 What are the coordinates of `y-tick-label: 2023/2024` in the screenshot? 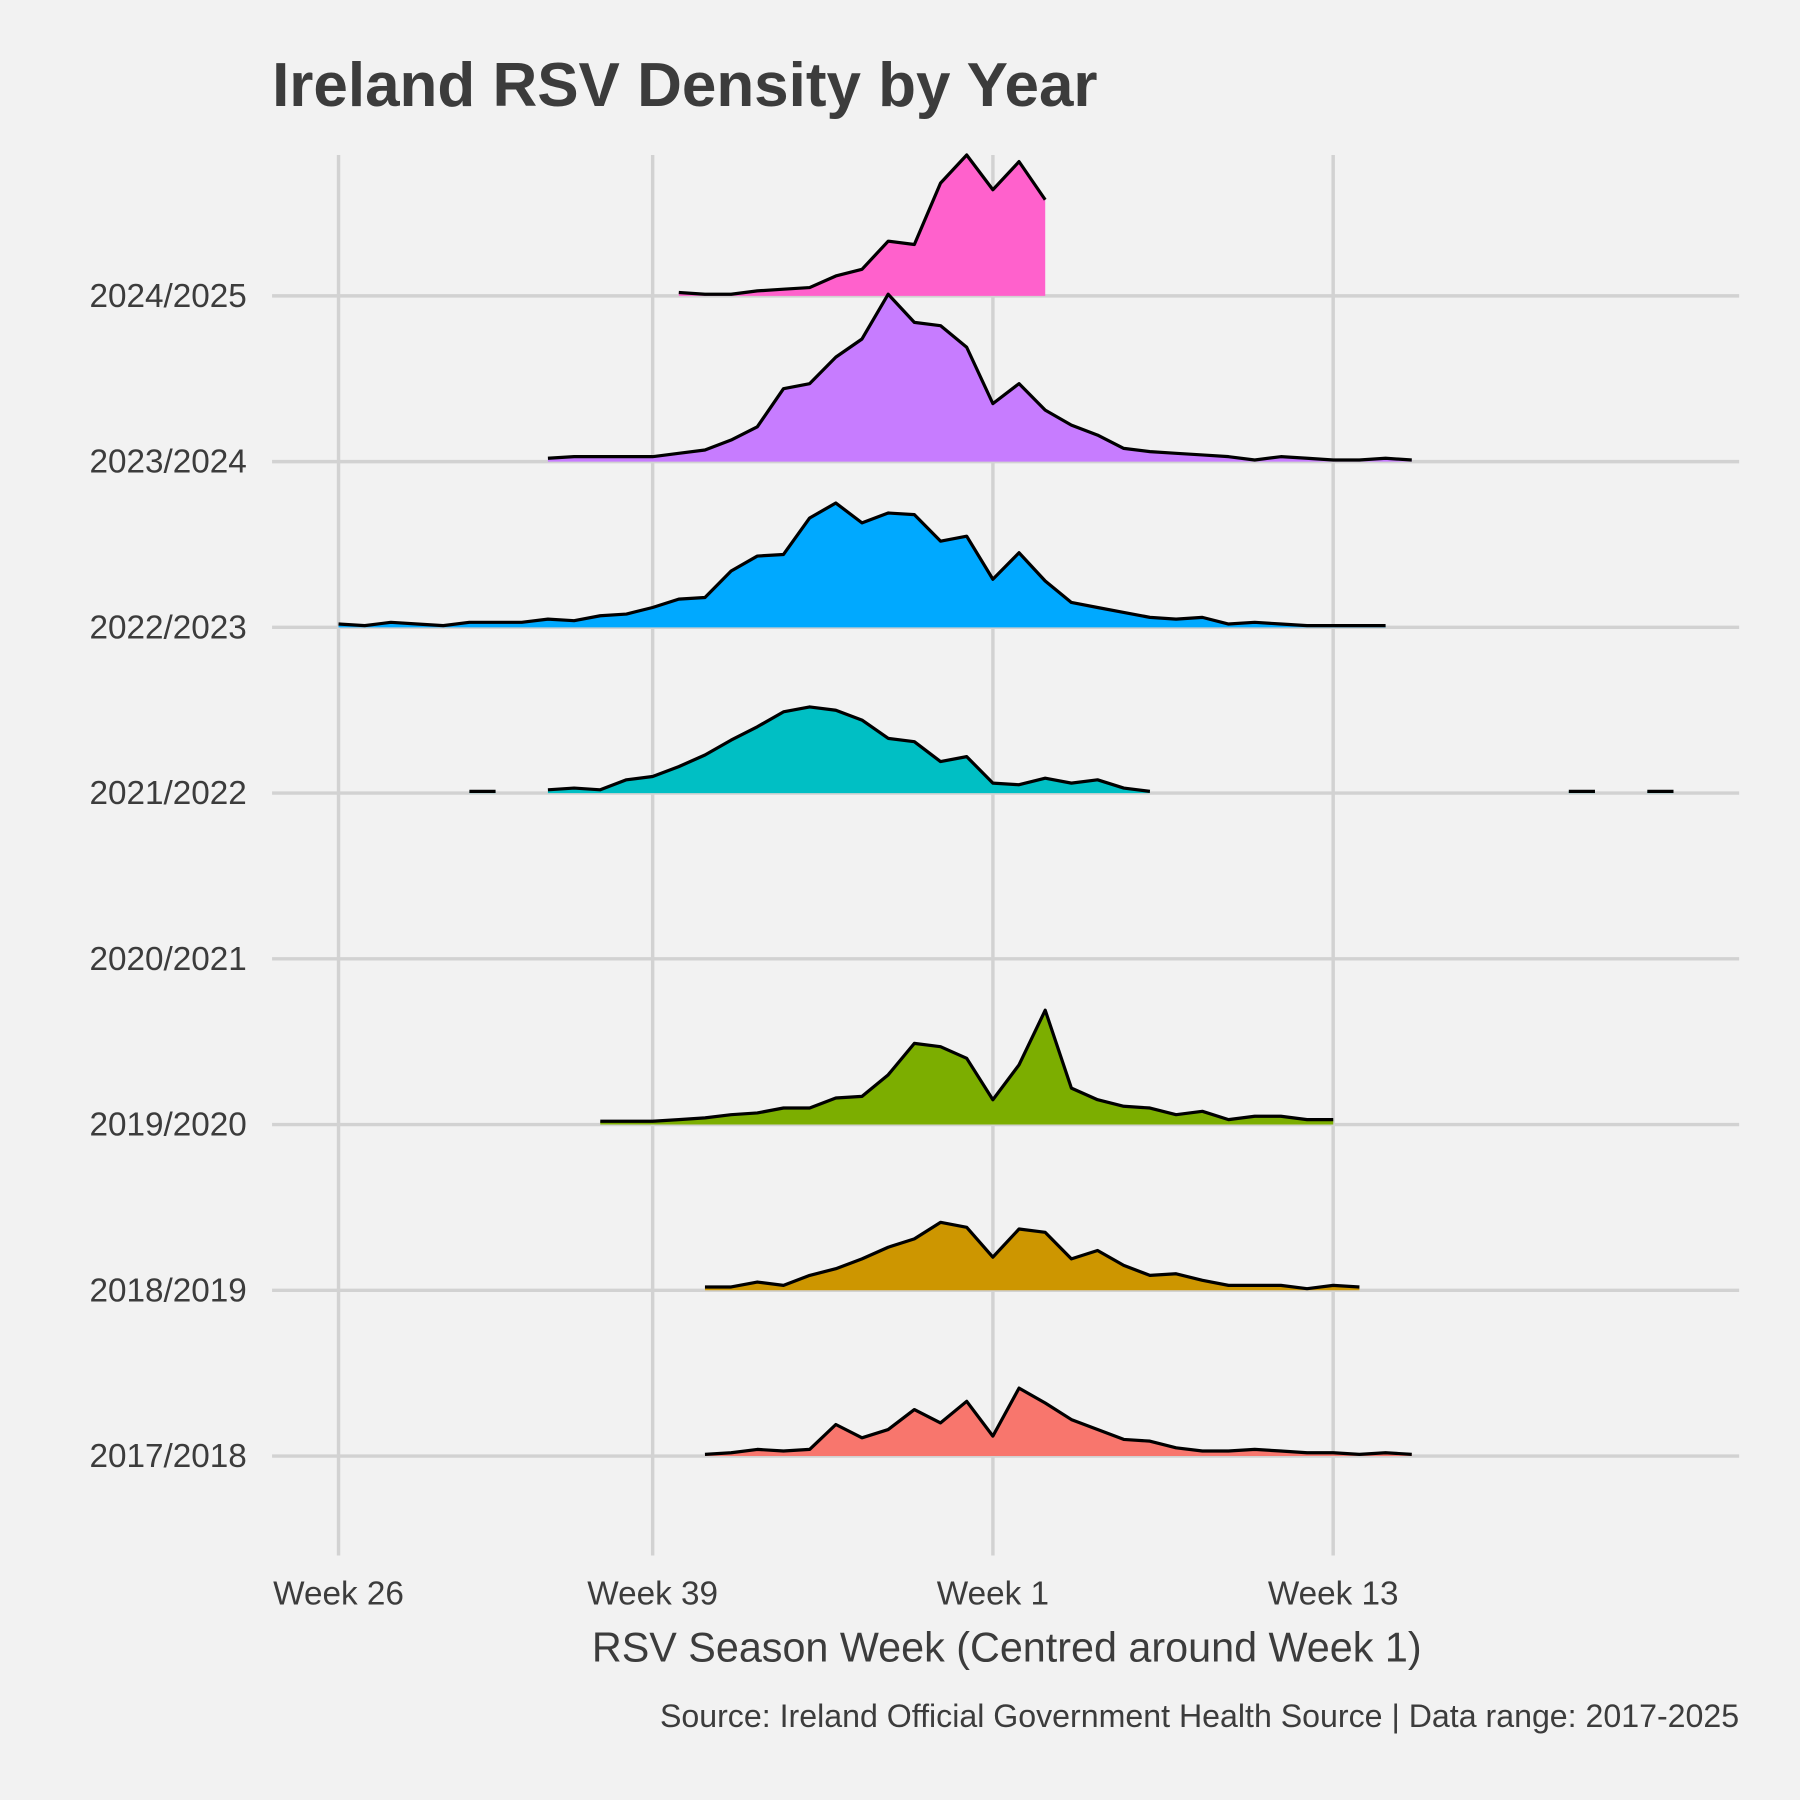 It's located at (167, 462).